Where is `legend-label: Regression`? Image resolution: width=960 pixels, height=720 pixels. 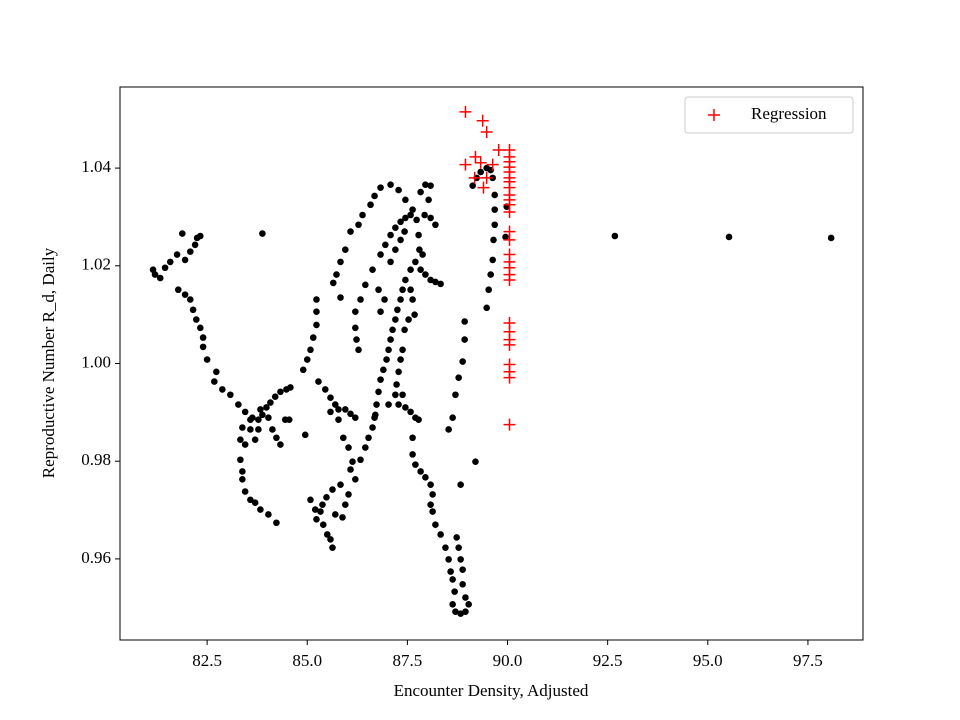 legend-label: Regression is located at coordinates (789, 113).